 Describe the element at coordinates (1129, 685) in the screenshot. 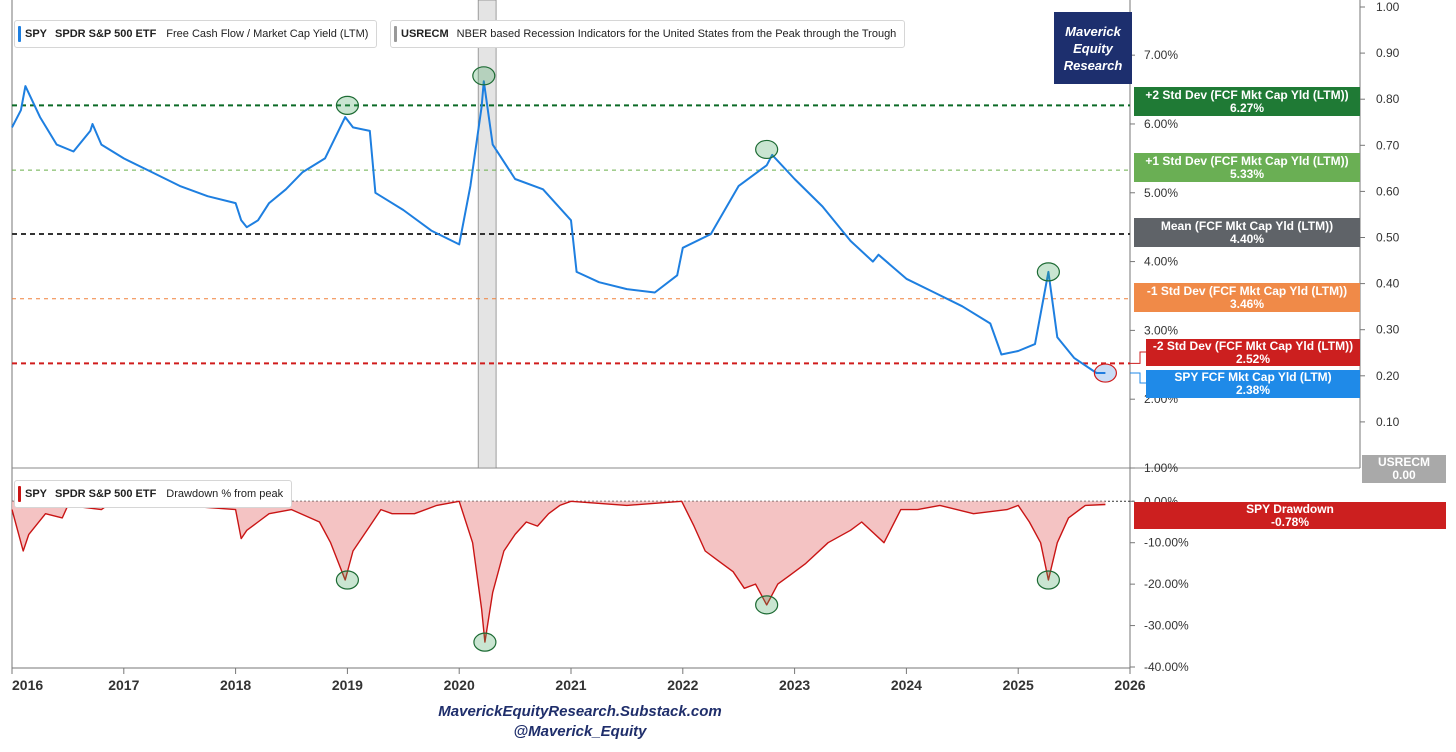

I see `x-tick-label: 2026` at that location.